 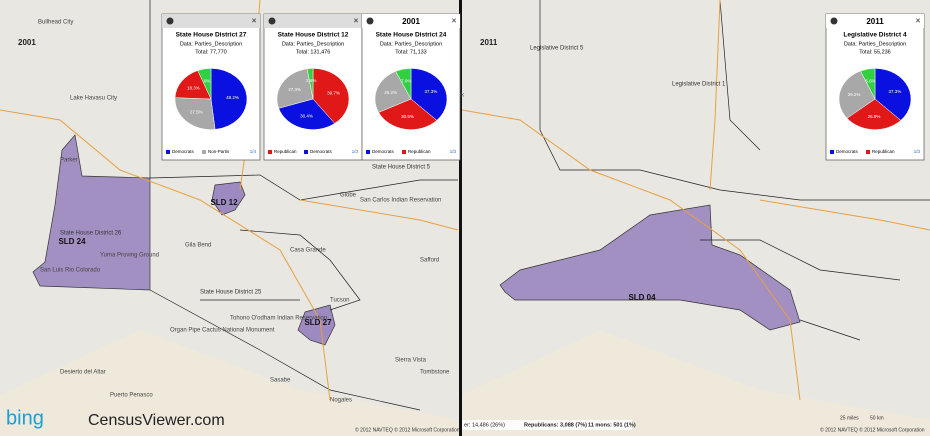 I want to click on slice-label: 27.5%, so click(x=196, y=111).